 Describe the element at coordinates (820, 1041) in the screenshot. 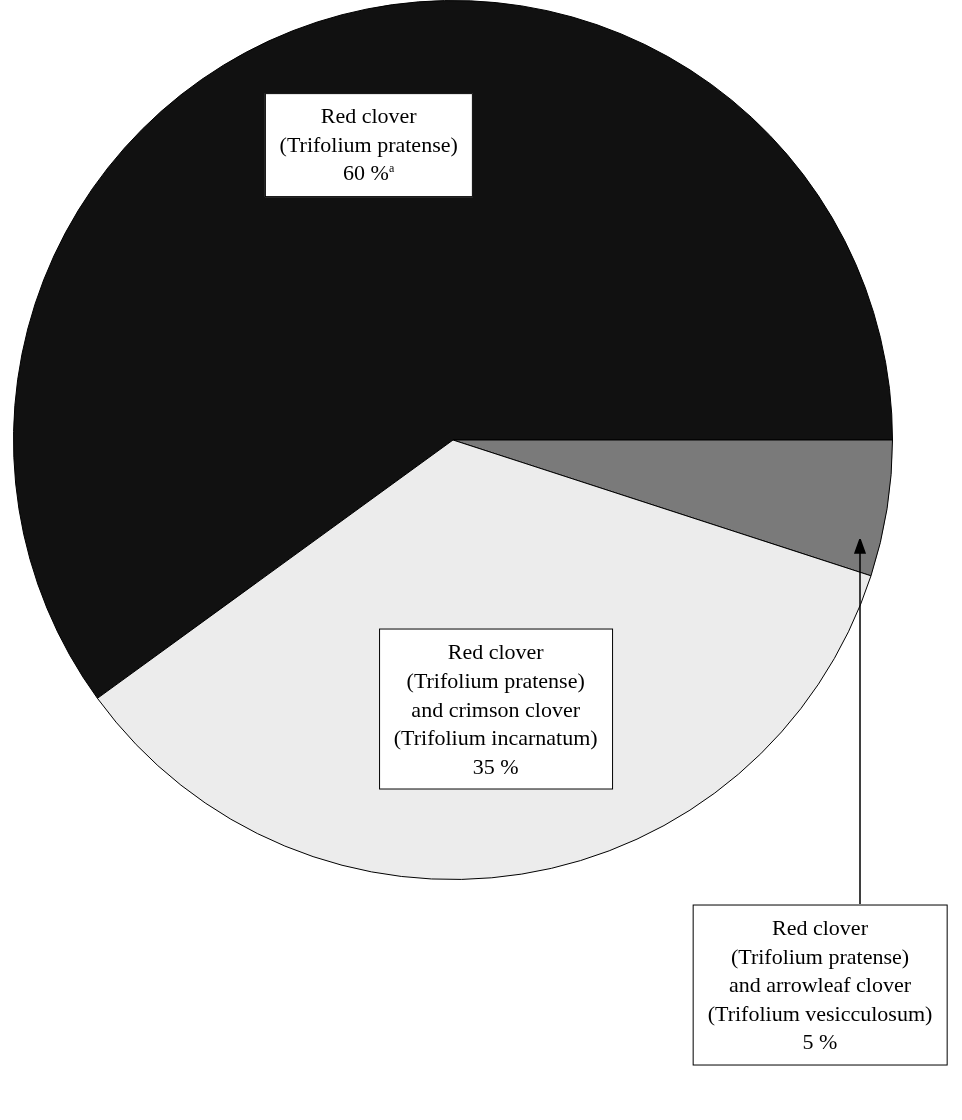

I see `data-label: 5 %` at that location.